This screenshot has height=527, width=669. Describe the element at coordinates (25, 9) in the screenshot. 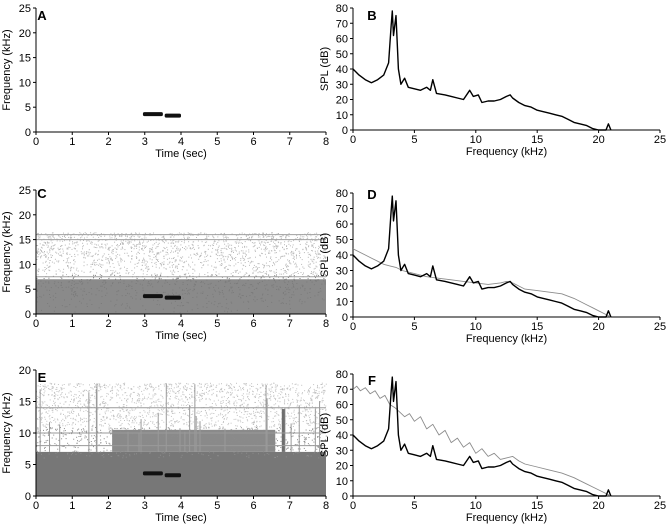

I see `y-tick-label: 25` at that location.